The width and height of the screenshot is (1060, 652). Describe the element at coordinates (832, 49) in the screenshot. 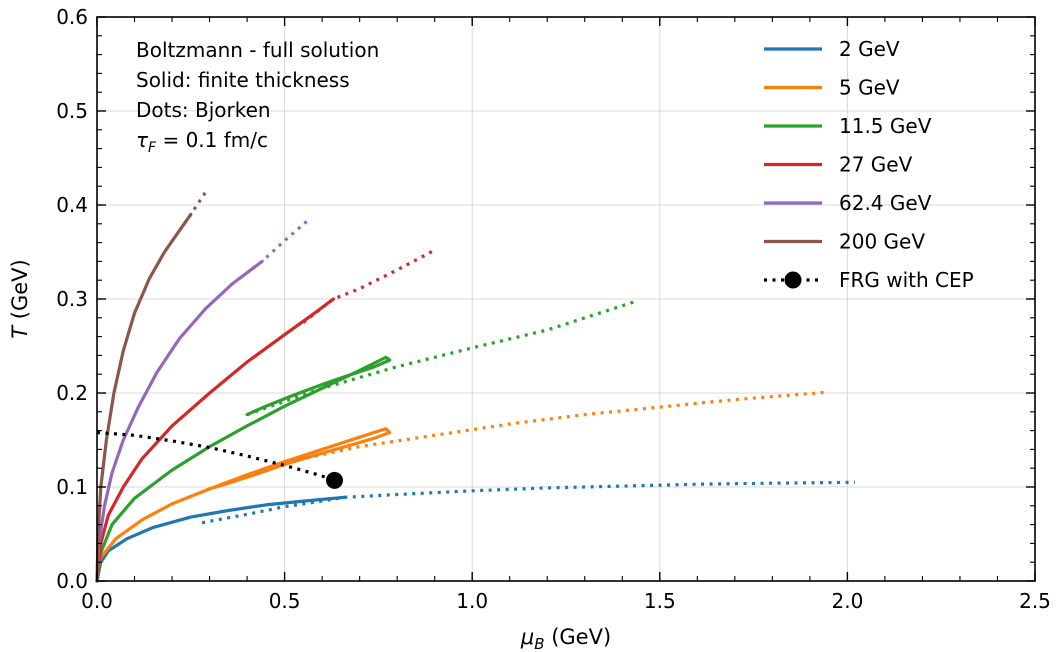

I see `legend-entry-2-gev: 2 GeV` at that location.